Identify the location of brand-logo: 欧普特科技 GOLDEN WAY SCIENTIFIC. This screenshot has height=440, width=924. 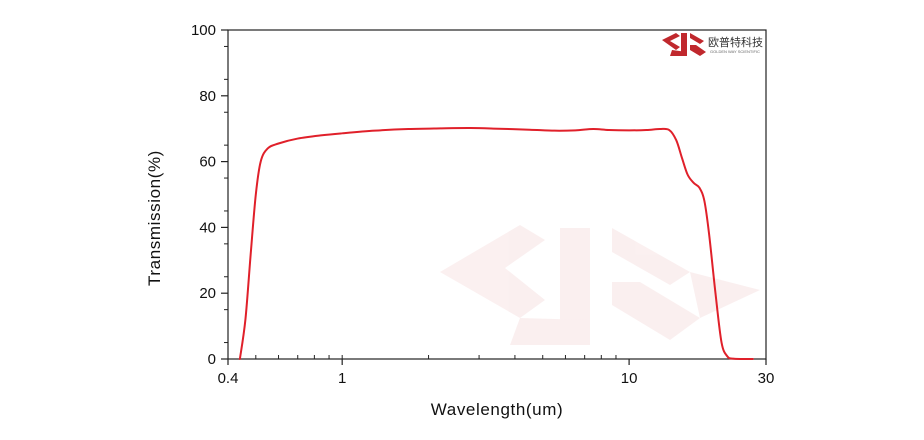
(712, 44).